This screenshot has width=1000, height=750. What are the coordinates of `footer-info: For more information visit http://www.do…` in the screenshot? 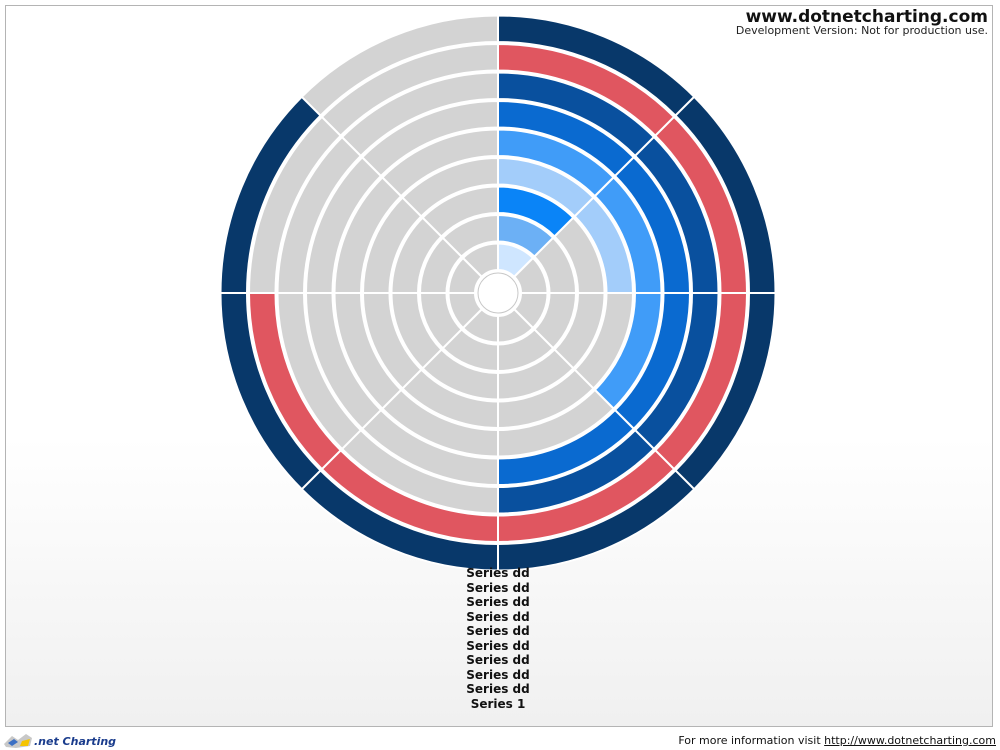 It's located at (837, 740).